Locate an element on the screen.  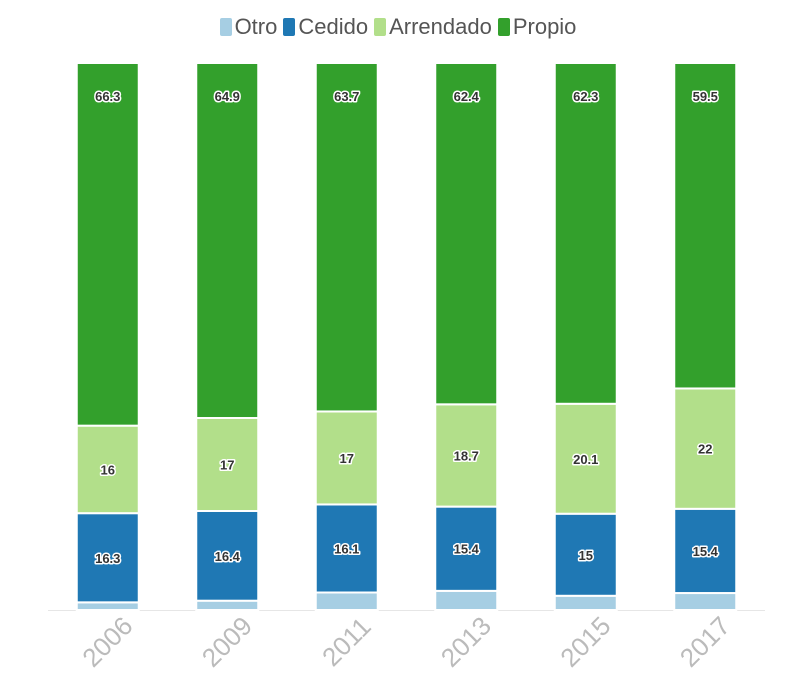
legend-swatch-cedido is located at coordinates (289, 27).